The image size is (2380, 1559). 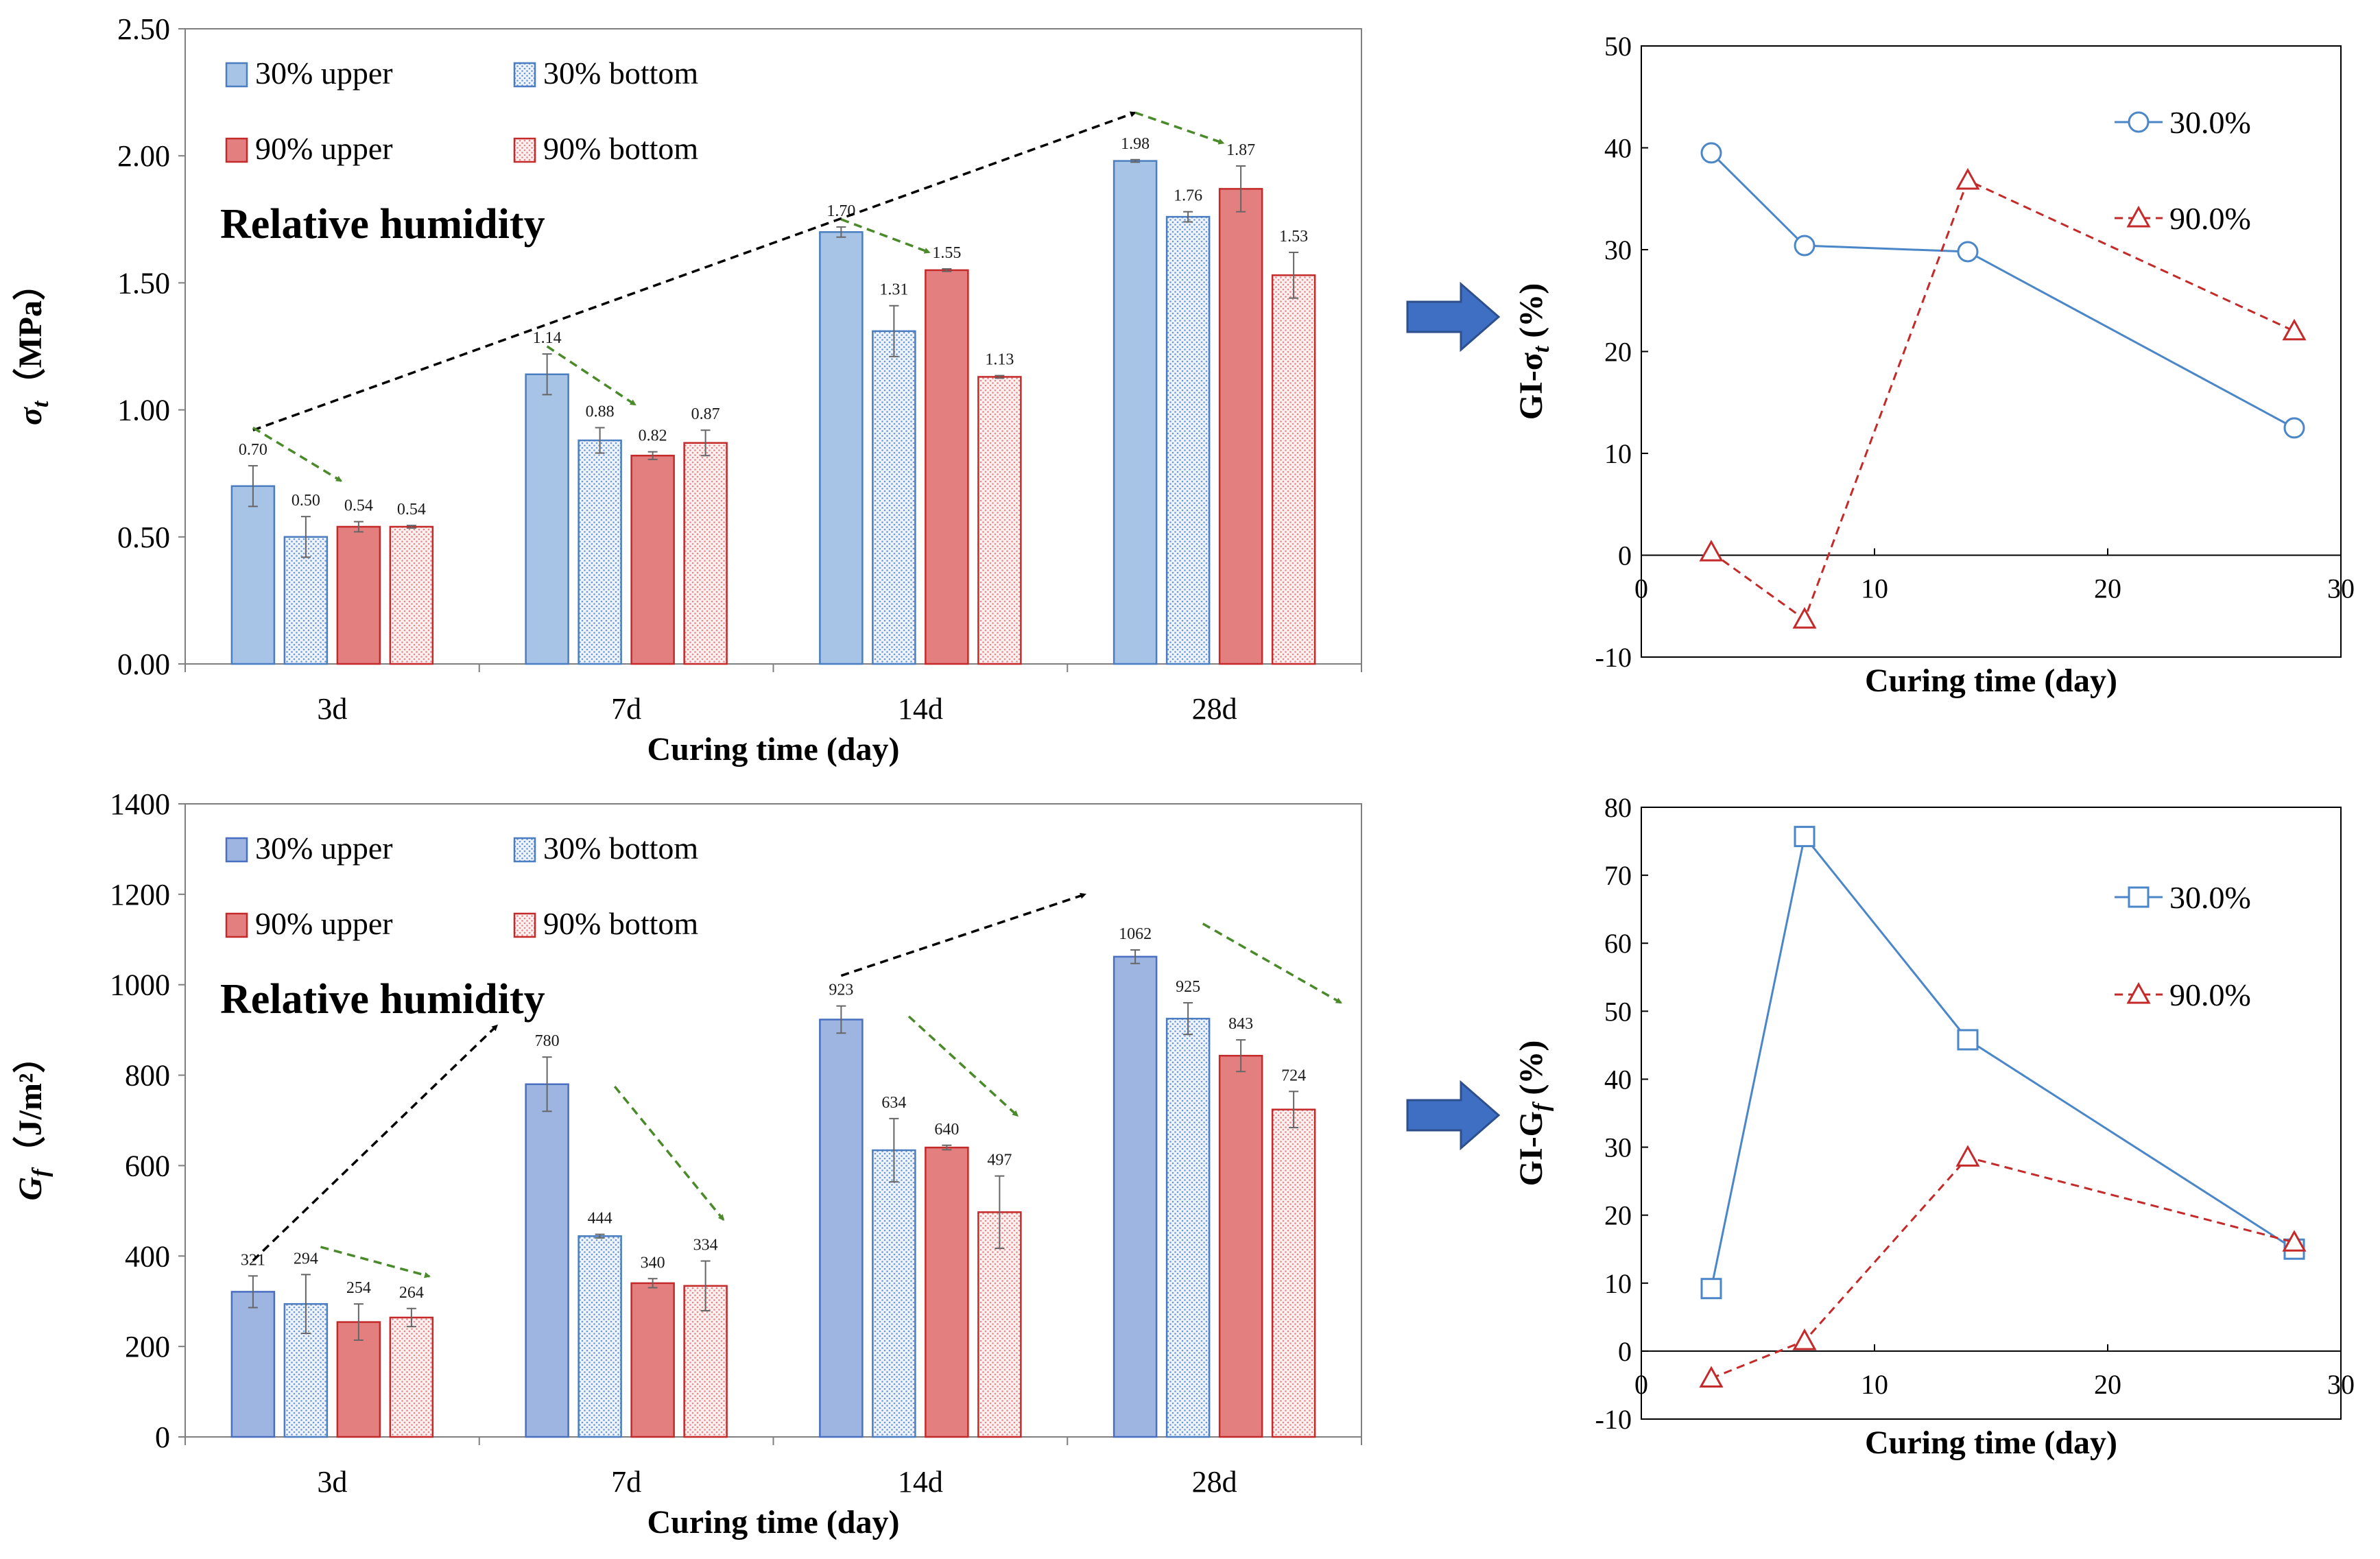 What do you see at coordinates (1531, 315) in the screenshot?
I see `y-axis-title-unit: (%)` at bounding box center [1531, 315].